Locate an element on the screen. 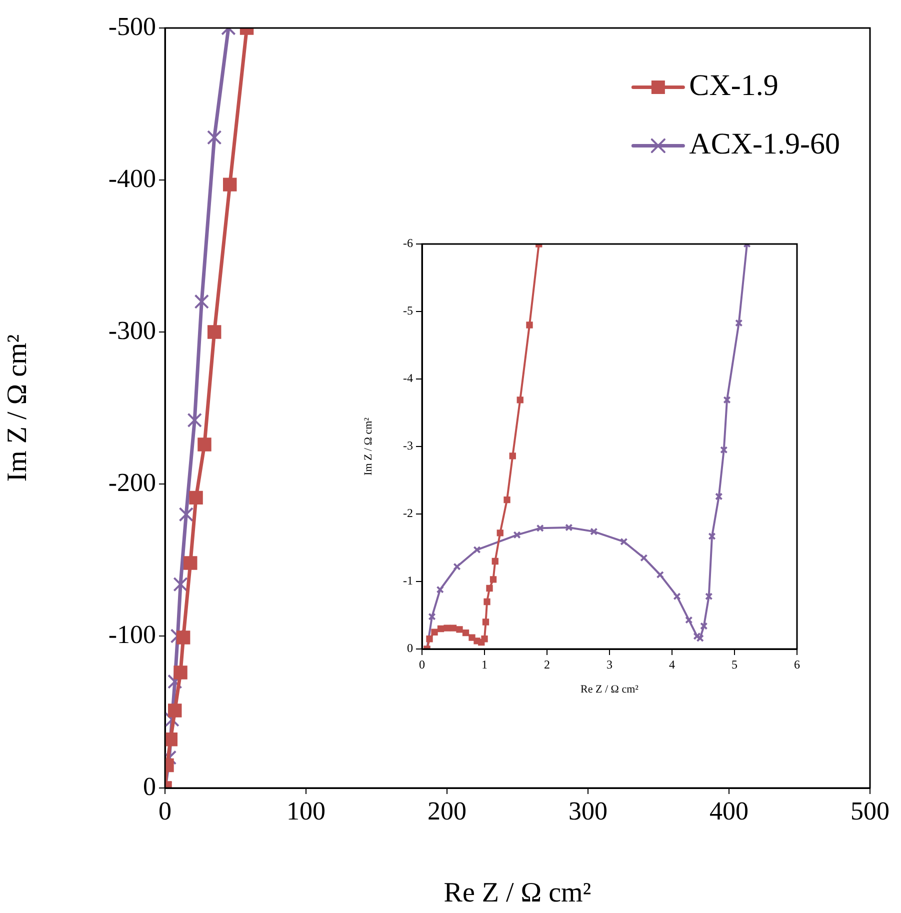 Image resolution: width=901 pixels, height=913 pixels. x-tick-label: 1 is located at coordinates (485, 664).